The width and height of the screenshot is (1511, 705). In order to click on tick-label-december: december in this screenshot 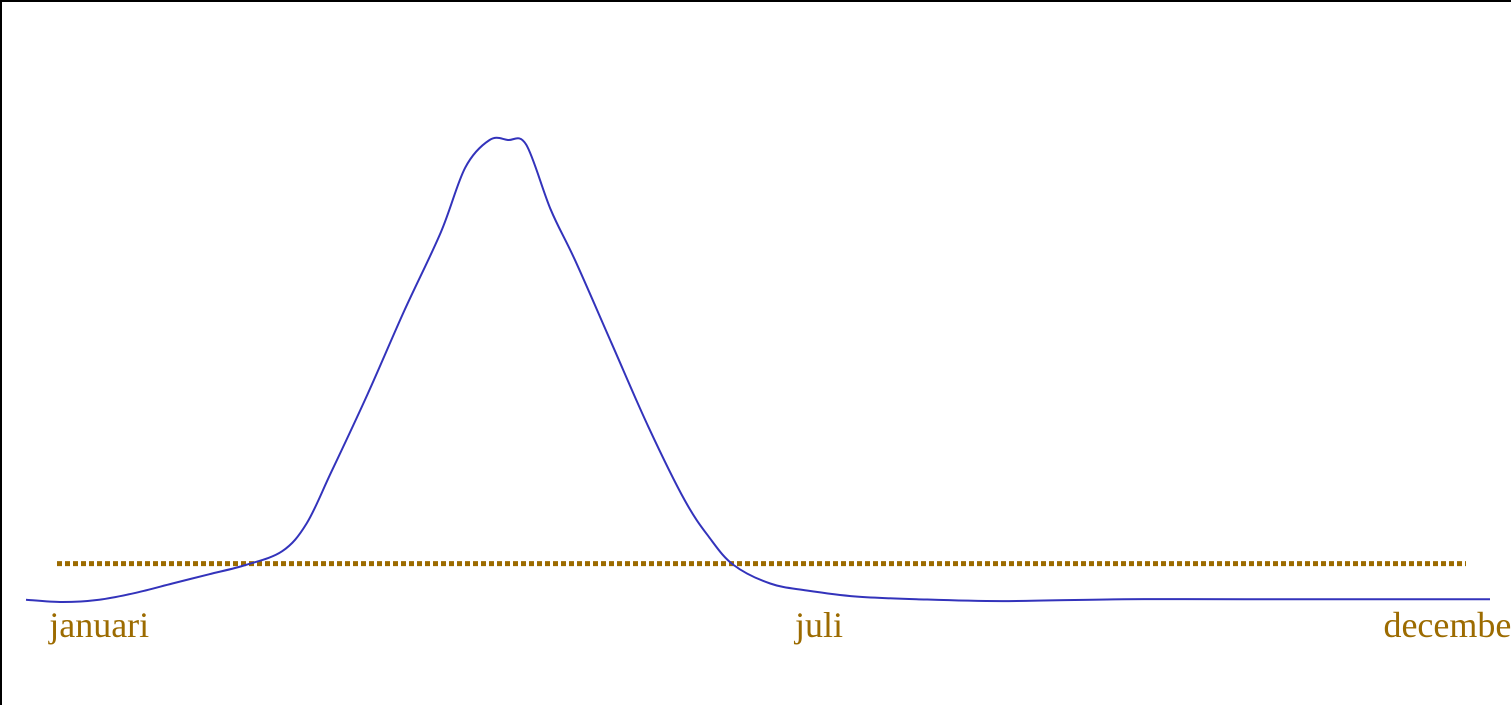, I will do `click(1447, 625)`.